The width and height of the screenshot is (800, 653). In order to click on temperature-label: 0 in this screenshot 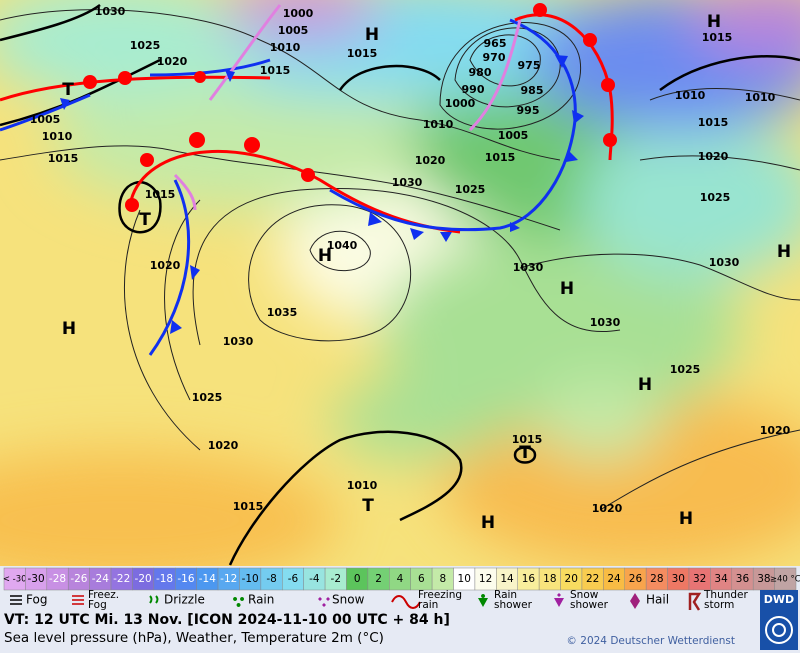, I will do `click(357, 579)`.